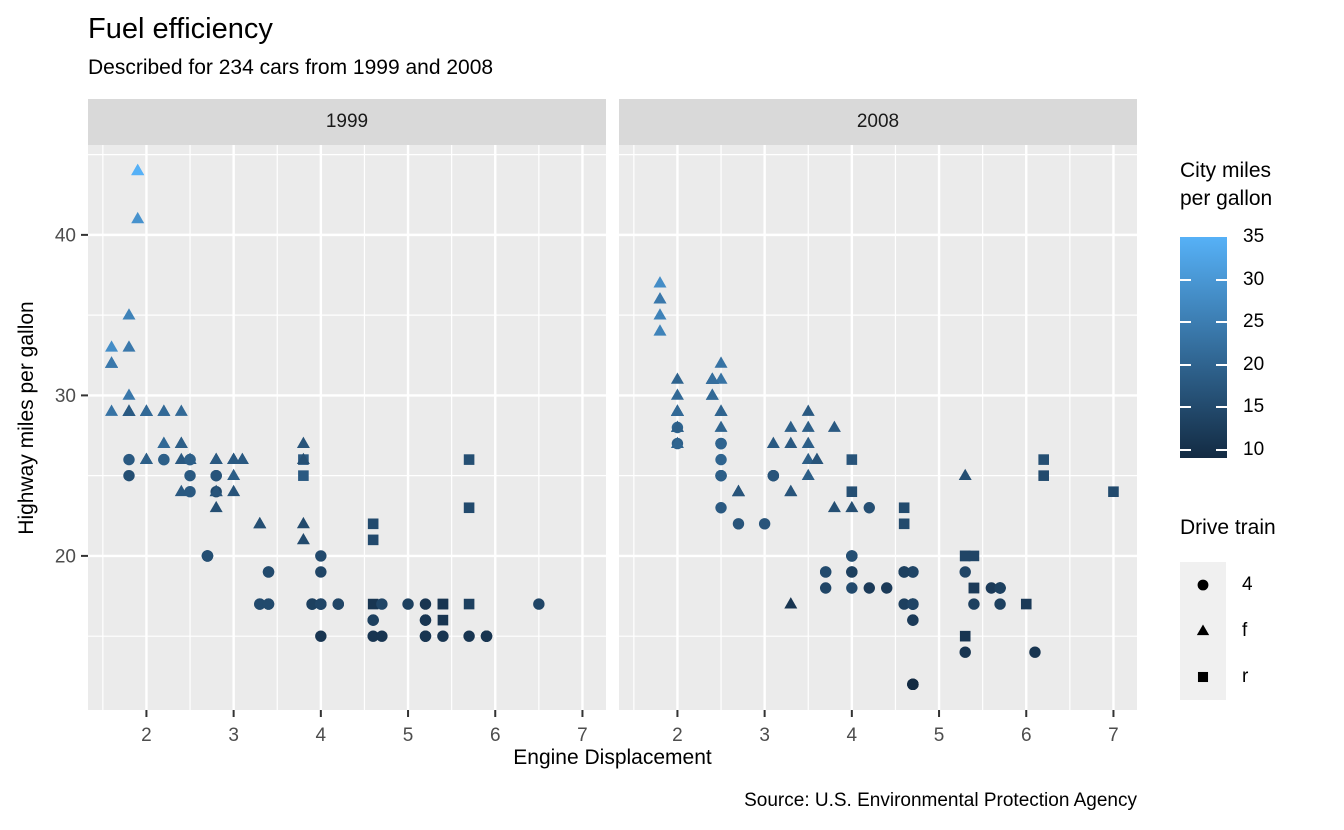  I want to click on facet-strip-1999: 1999, so click(347, 122).